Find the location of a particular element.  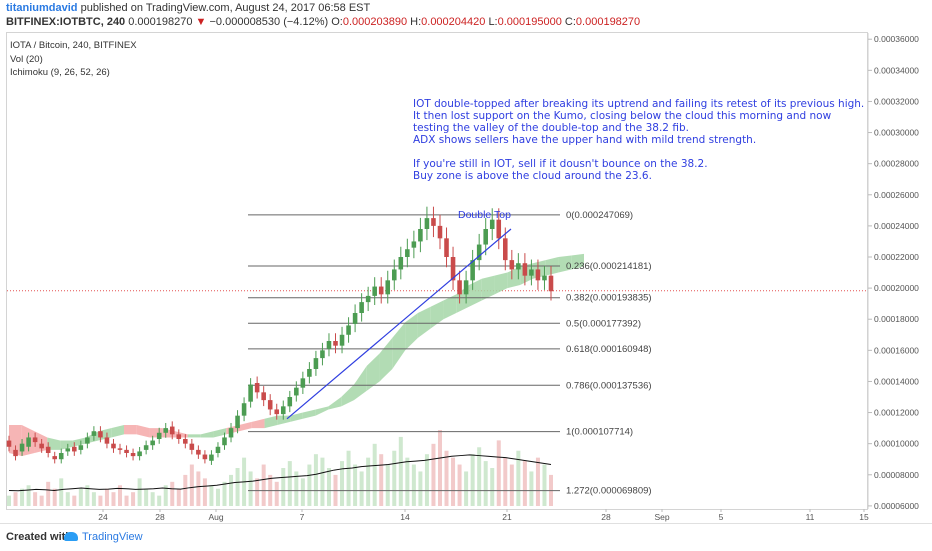

x-tick-label: 28 is located at coordinates (160, 517).